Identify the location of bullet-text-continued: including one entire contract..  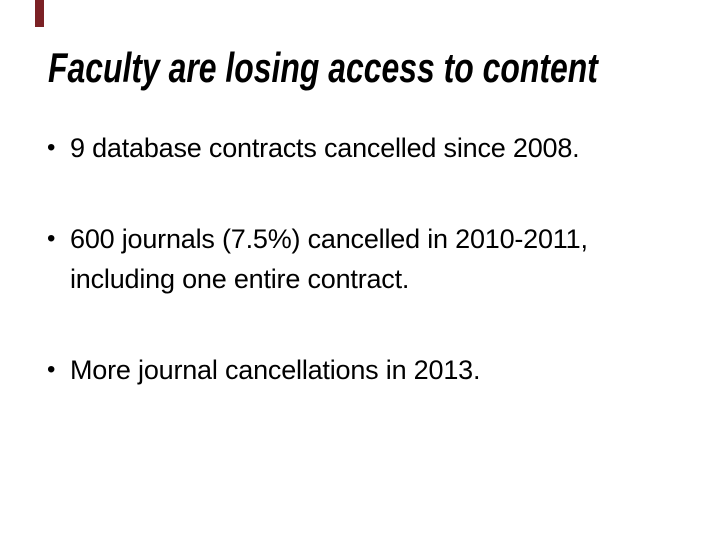
(240, 279).